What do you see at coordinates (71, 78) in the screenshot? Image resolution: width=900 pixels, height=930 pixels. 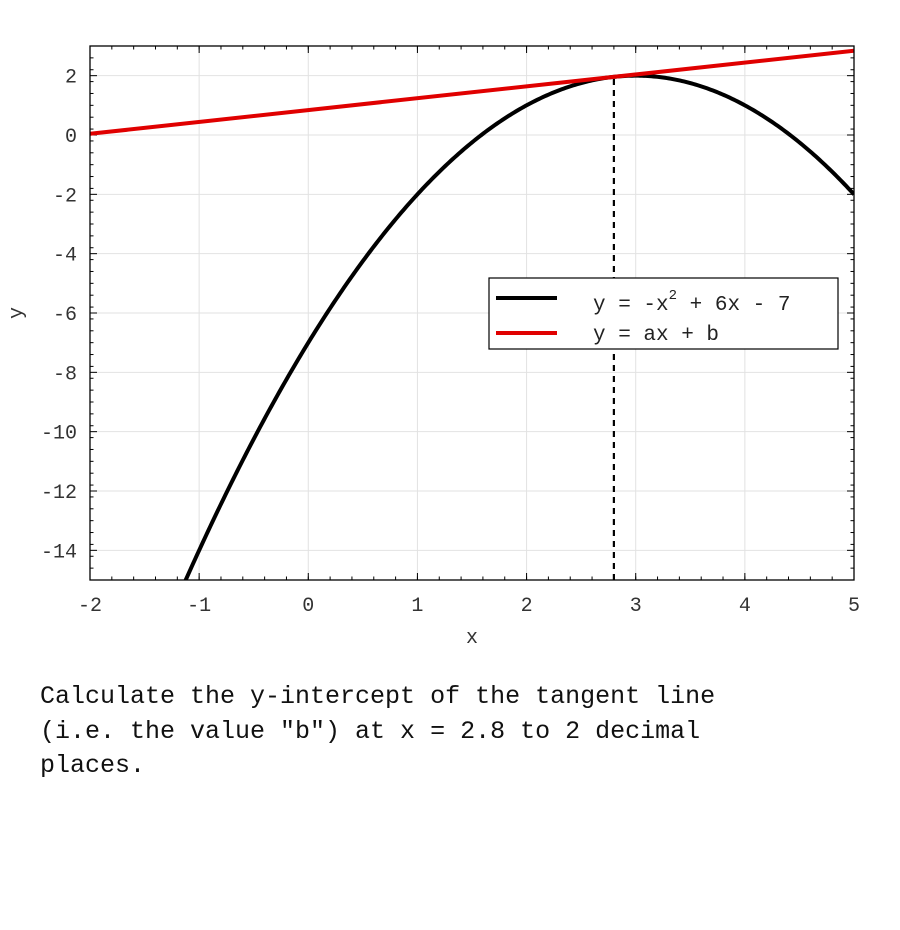 I see `y-tick-label: 2` at bounding box center [71, 78].